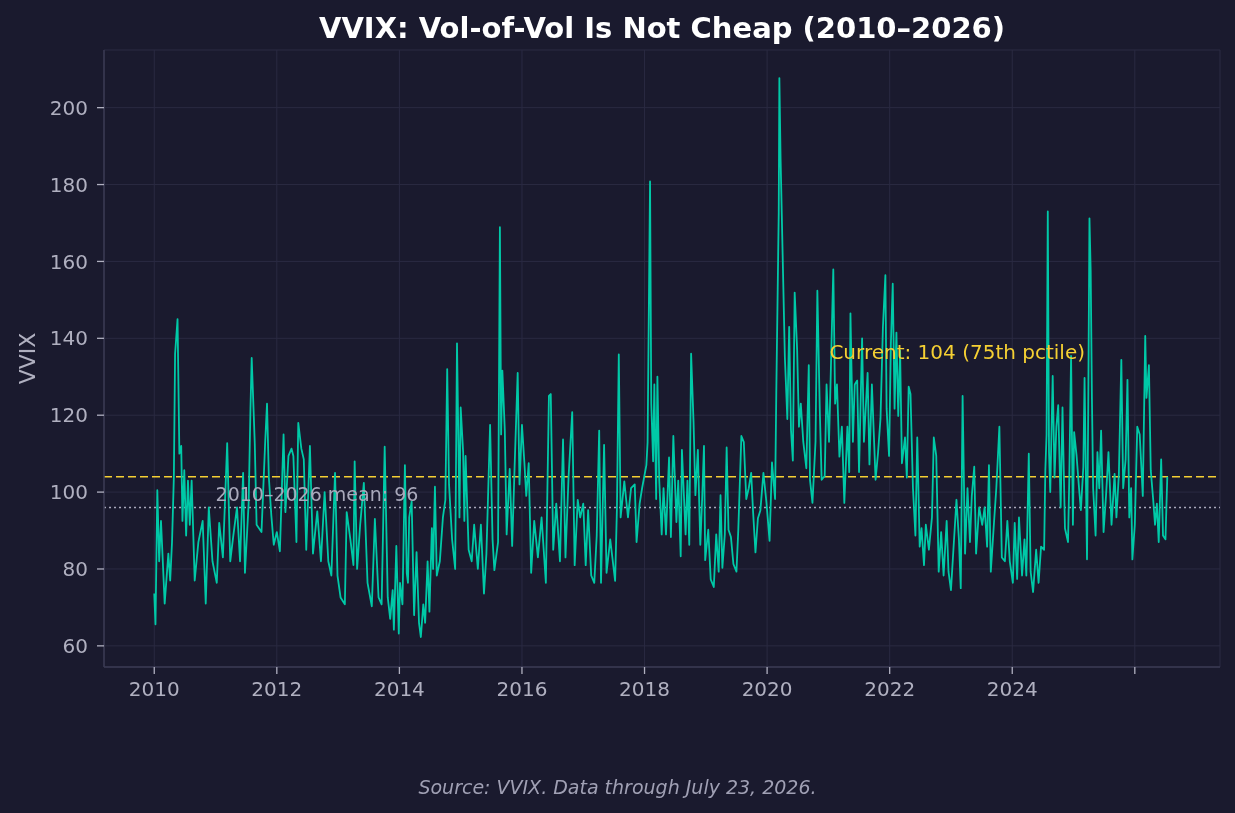  I want to click on x-tick-label: 2024, so click(1012, 689).